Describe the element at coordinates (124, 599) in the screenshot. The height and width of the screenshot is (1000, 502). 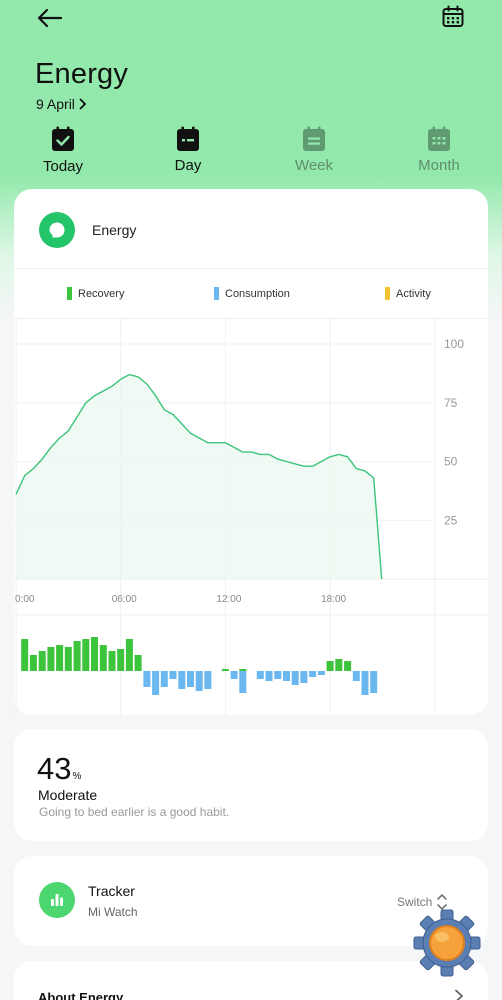
I see `x-tick-label: 06:00` at that location.